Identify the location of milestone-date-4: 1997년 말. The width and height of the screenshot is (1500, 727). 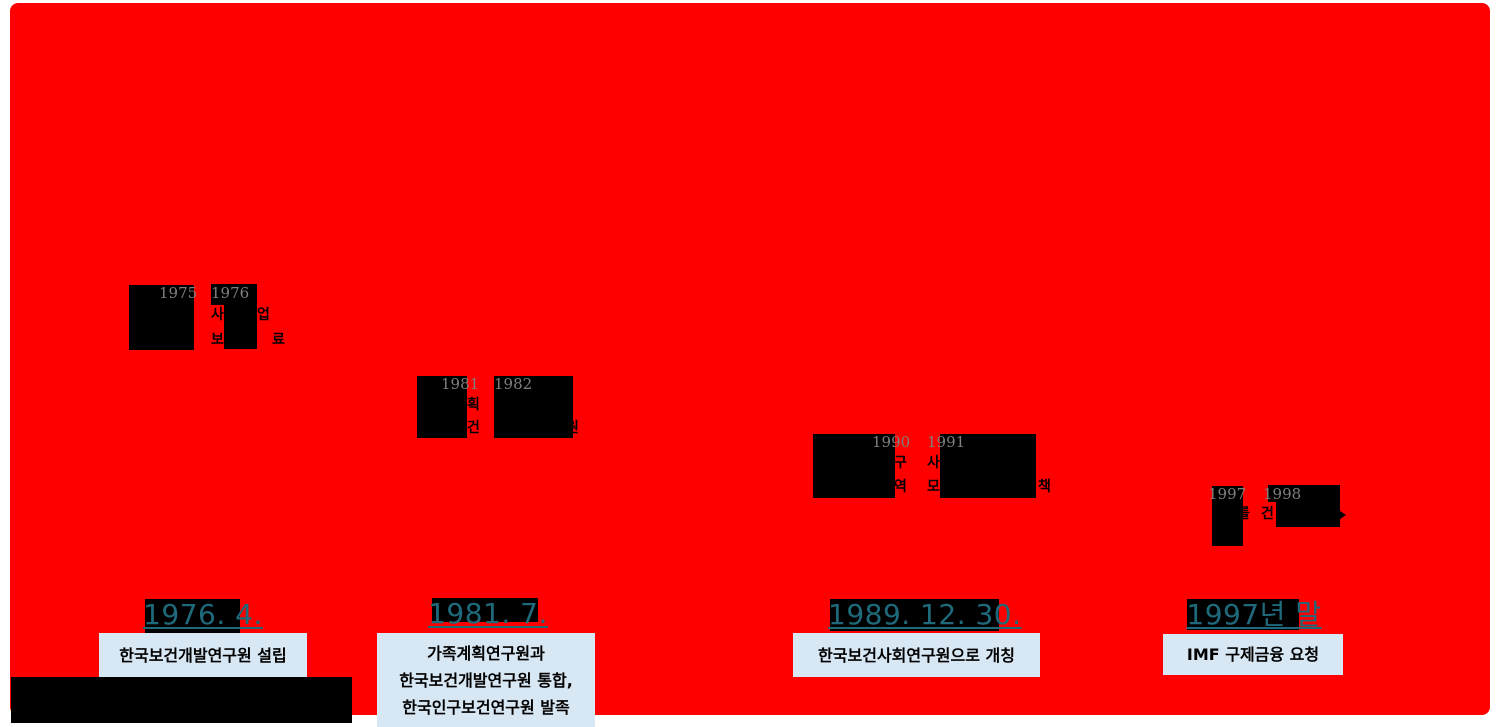
(1254, 614).